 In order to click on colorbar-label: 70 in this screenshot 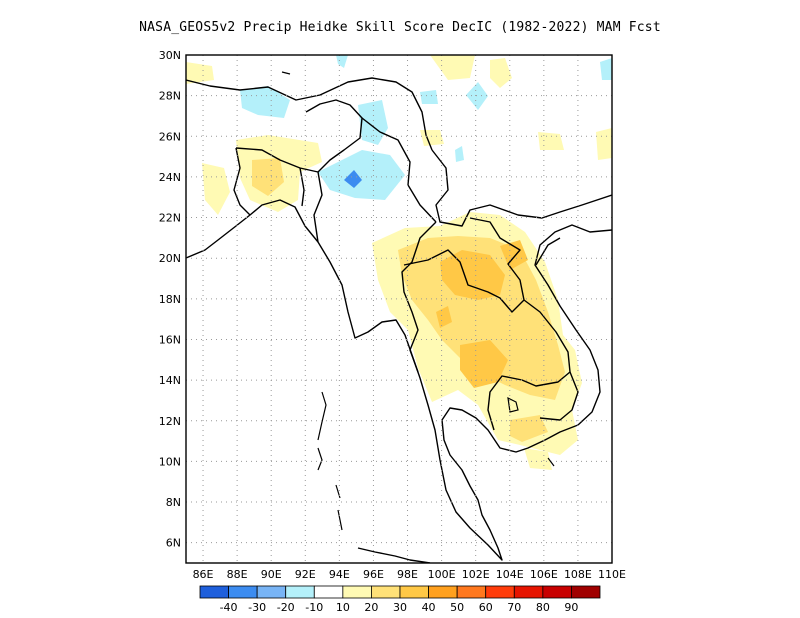, I will do `click(514, 607)`.